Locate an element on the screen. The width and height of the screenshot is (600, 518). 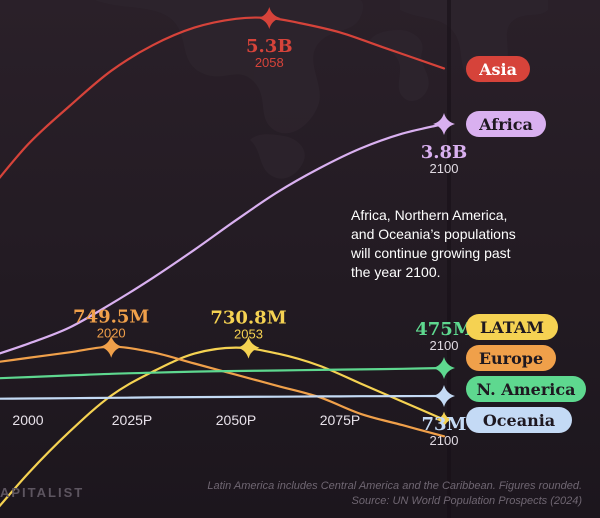
end-marker-oceania is located at coordinates (444, 396).